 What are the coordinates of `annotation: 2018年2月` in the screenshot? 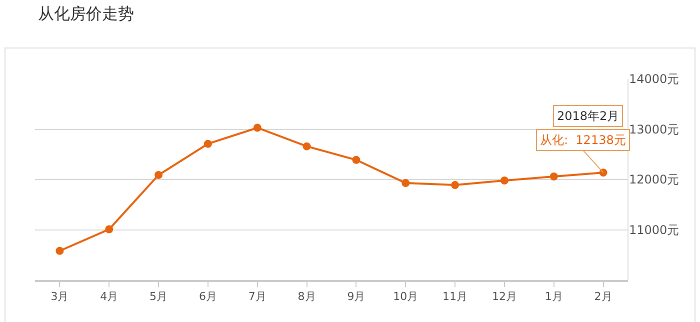 It's located at (588, 116).